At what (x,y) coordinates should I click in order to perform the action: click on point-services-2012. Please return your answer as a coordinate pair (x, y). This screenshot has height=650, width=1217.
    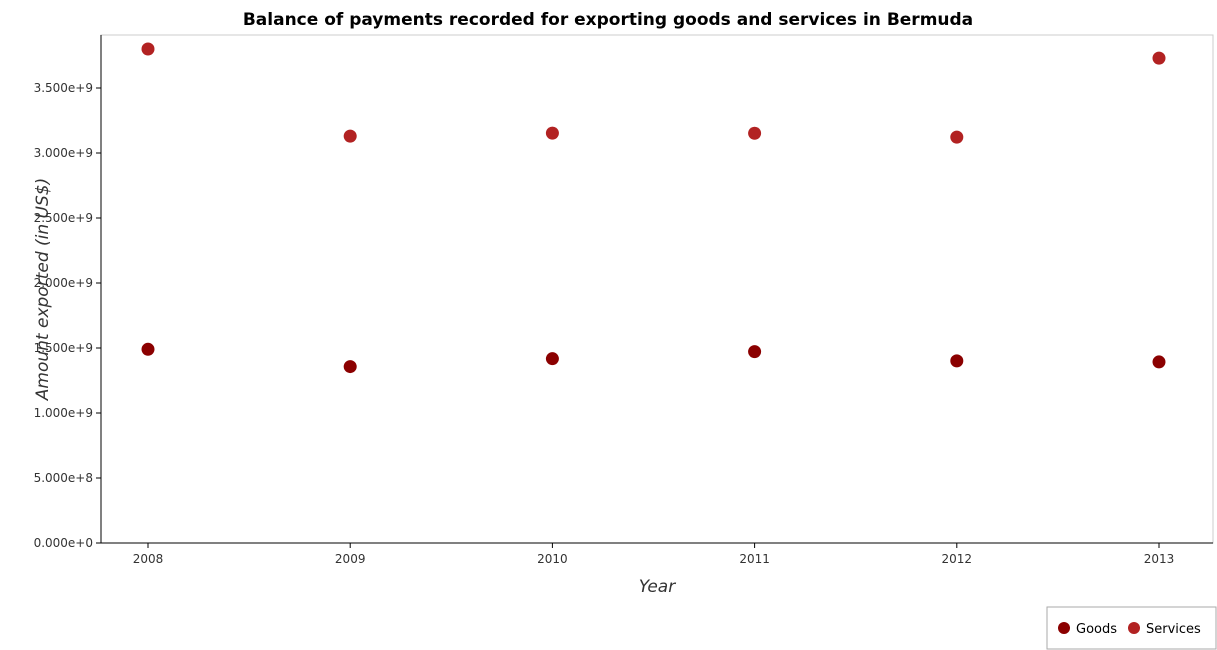
    Looking at the image, I should click on (957, 137).